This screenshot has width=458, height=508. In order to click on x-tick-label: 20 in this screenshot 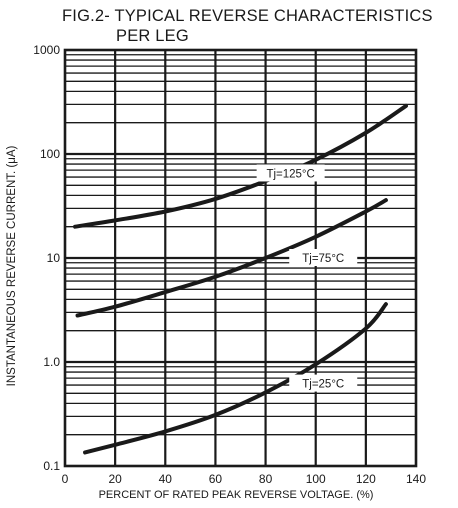, I will do `click(115, 479)`.